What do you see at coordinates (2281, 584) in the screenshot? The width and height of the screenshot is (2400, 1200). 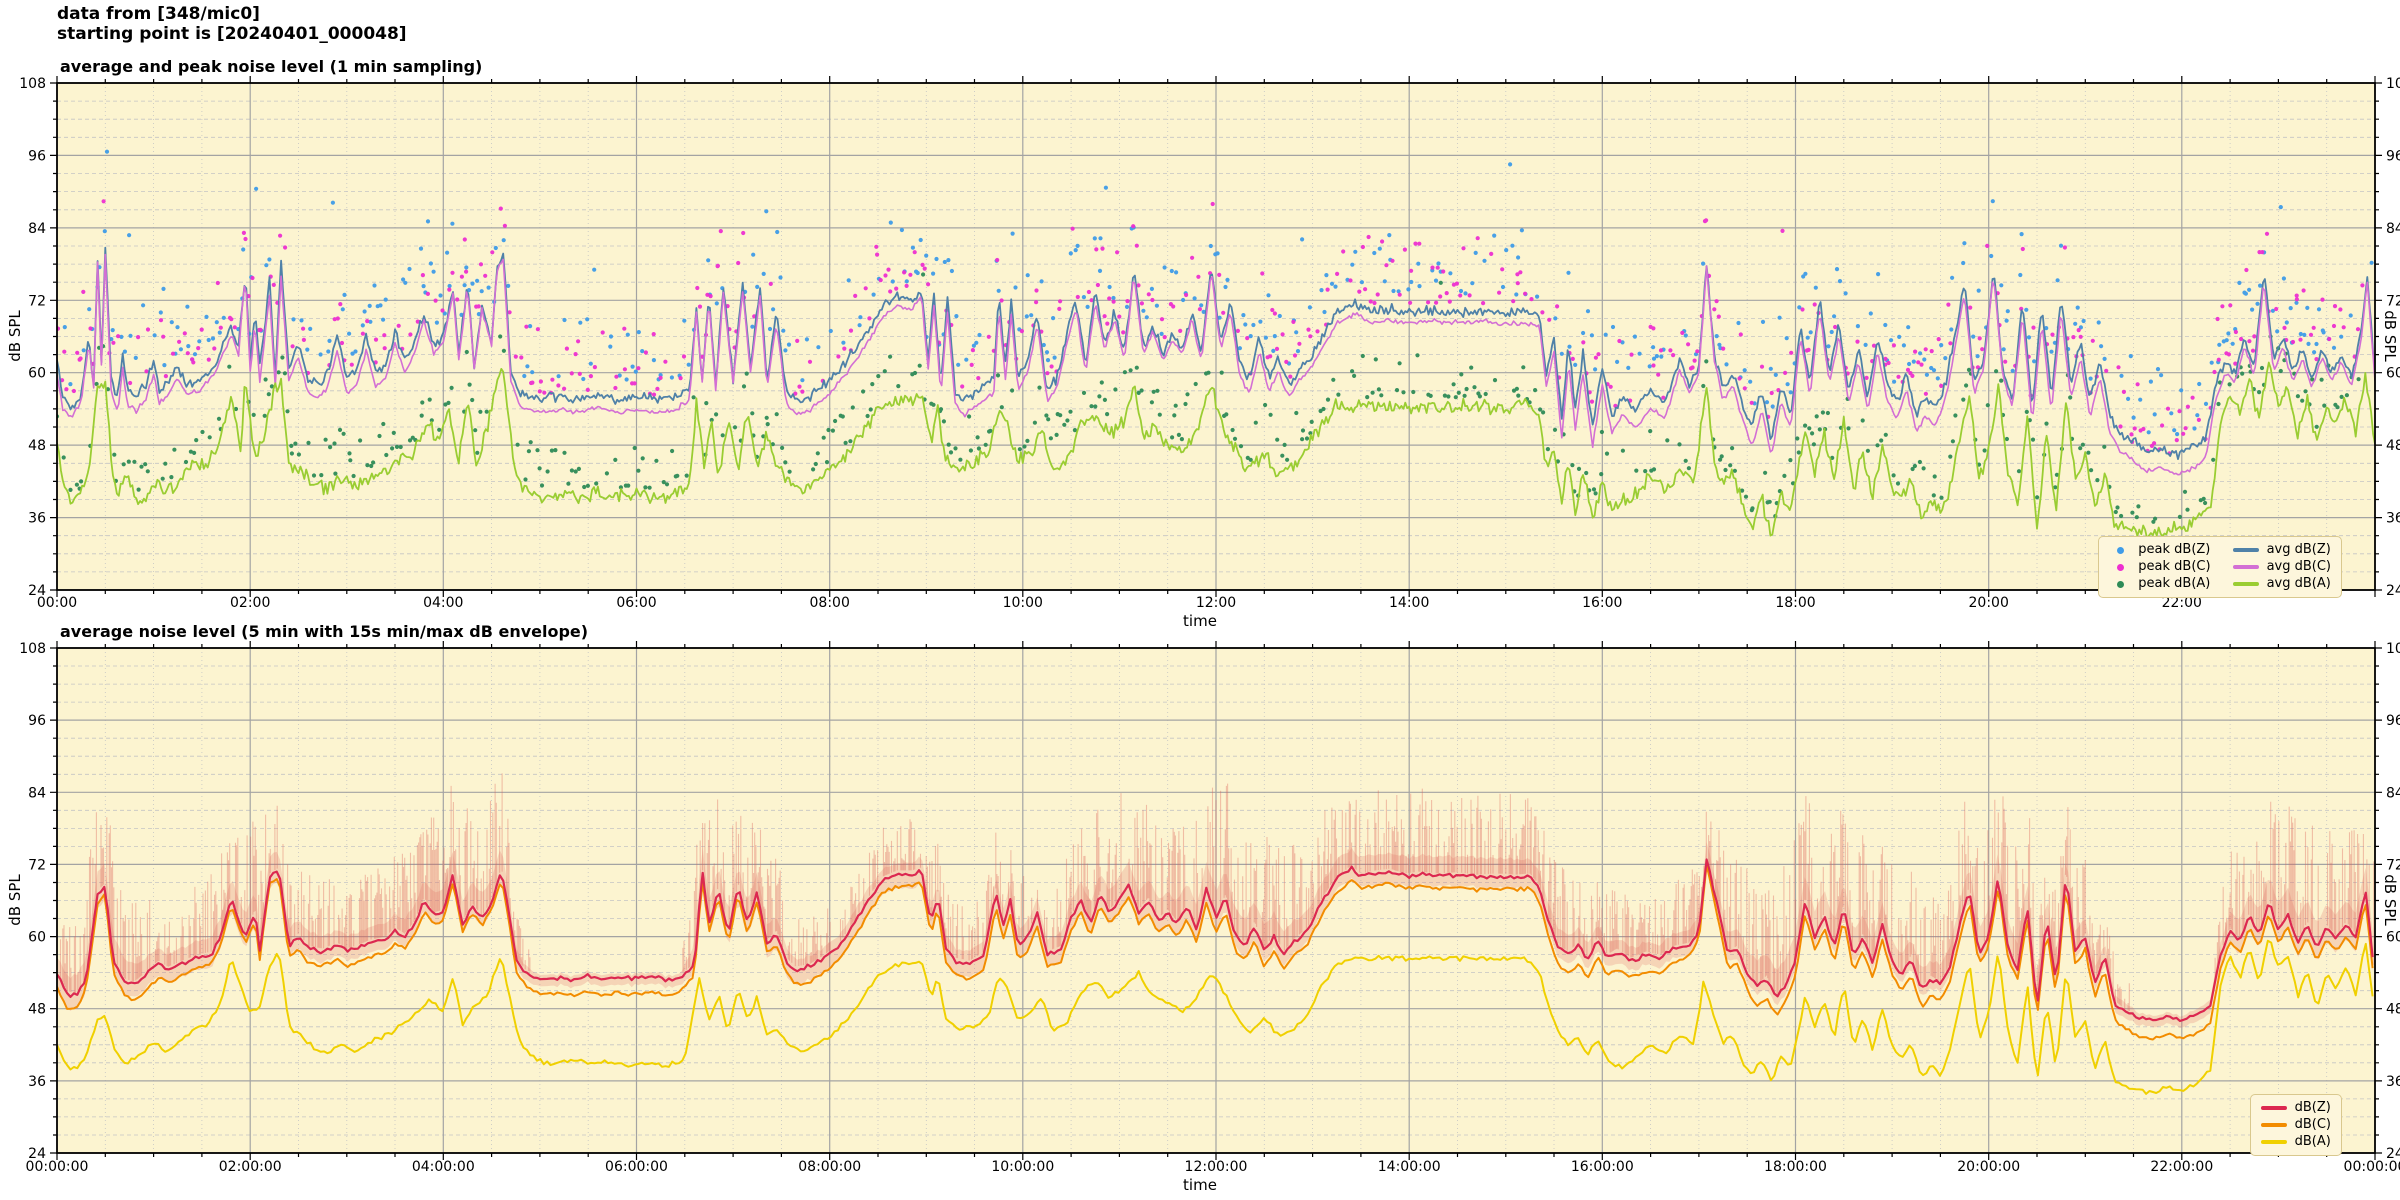 I see `legend-item-avg-dba: avg dB(A)` at bounding box center [2281, 584].